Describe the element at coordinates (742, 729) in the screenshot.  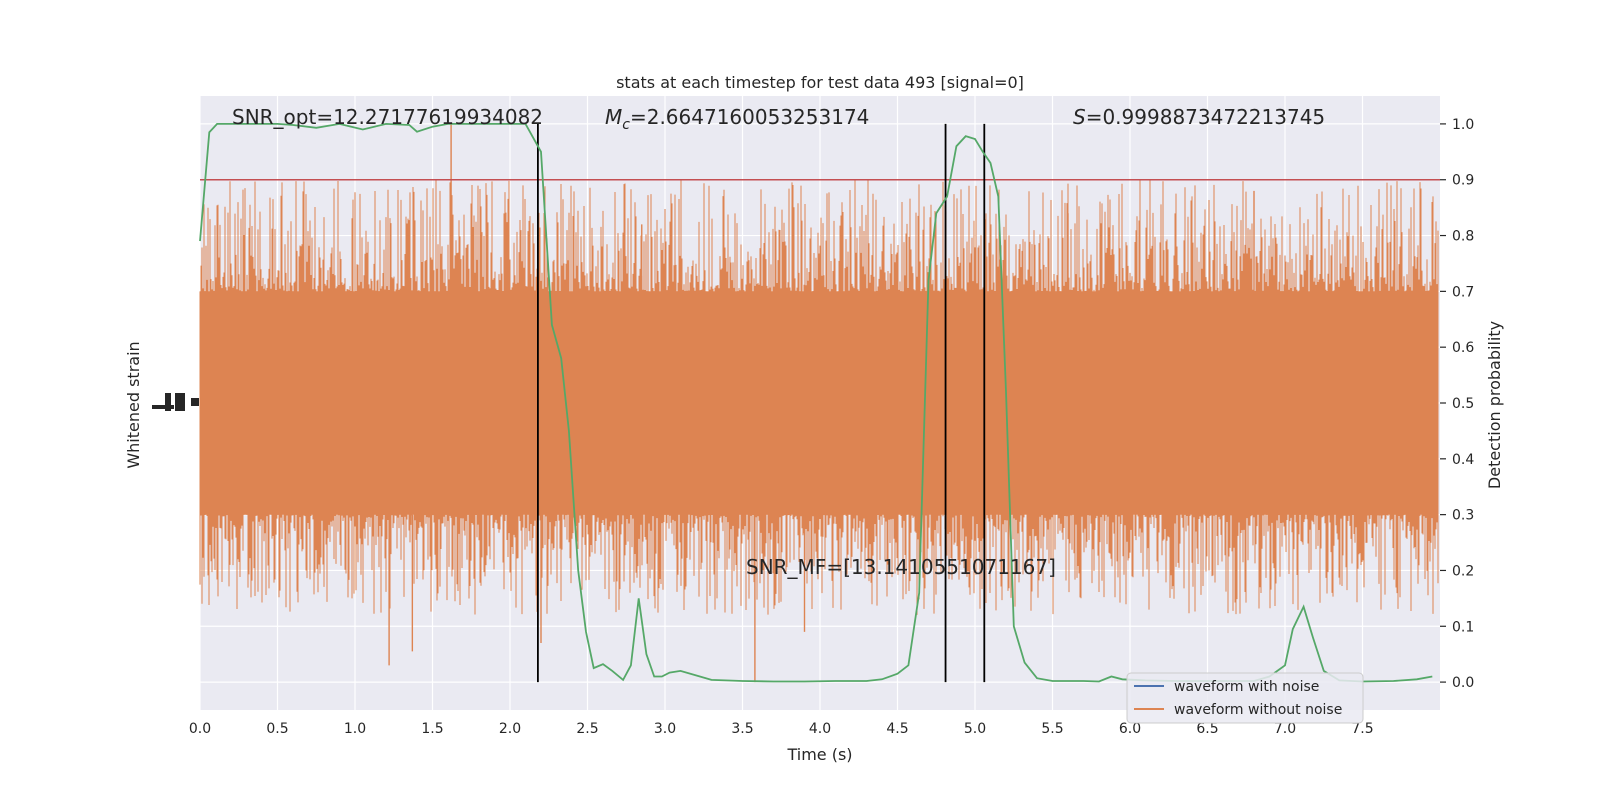
I see `x-tick-label: 3.5` at that location.